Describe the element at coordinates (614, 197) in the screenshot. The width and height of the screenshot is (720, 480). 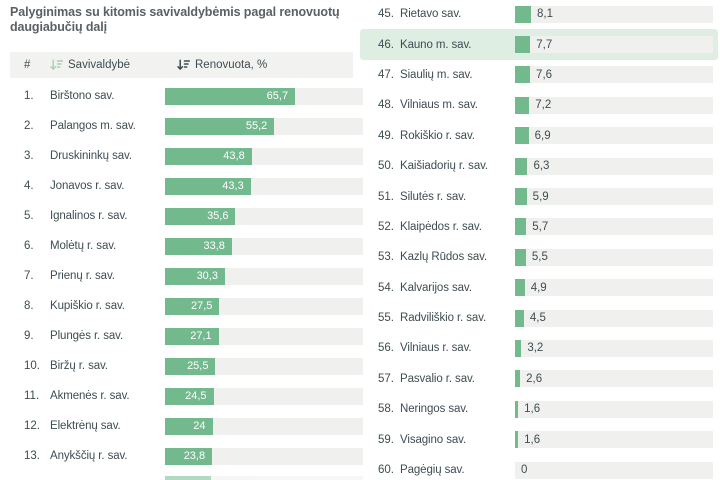
I see `bar-track: 5,9` at that location.